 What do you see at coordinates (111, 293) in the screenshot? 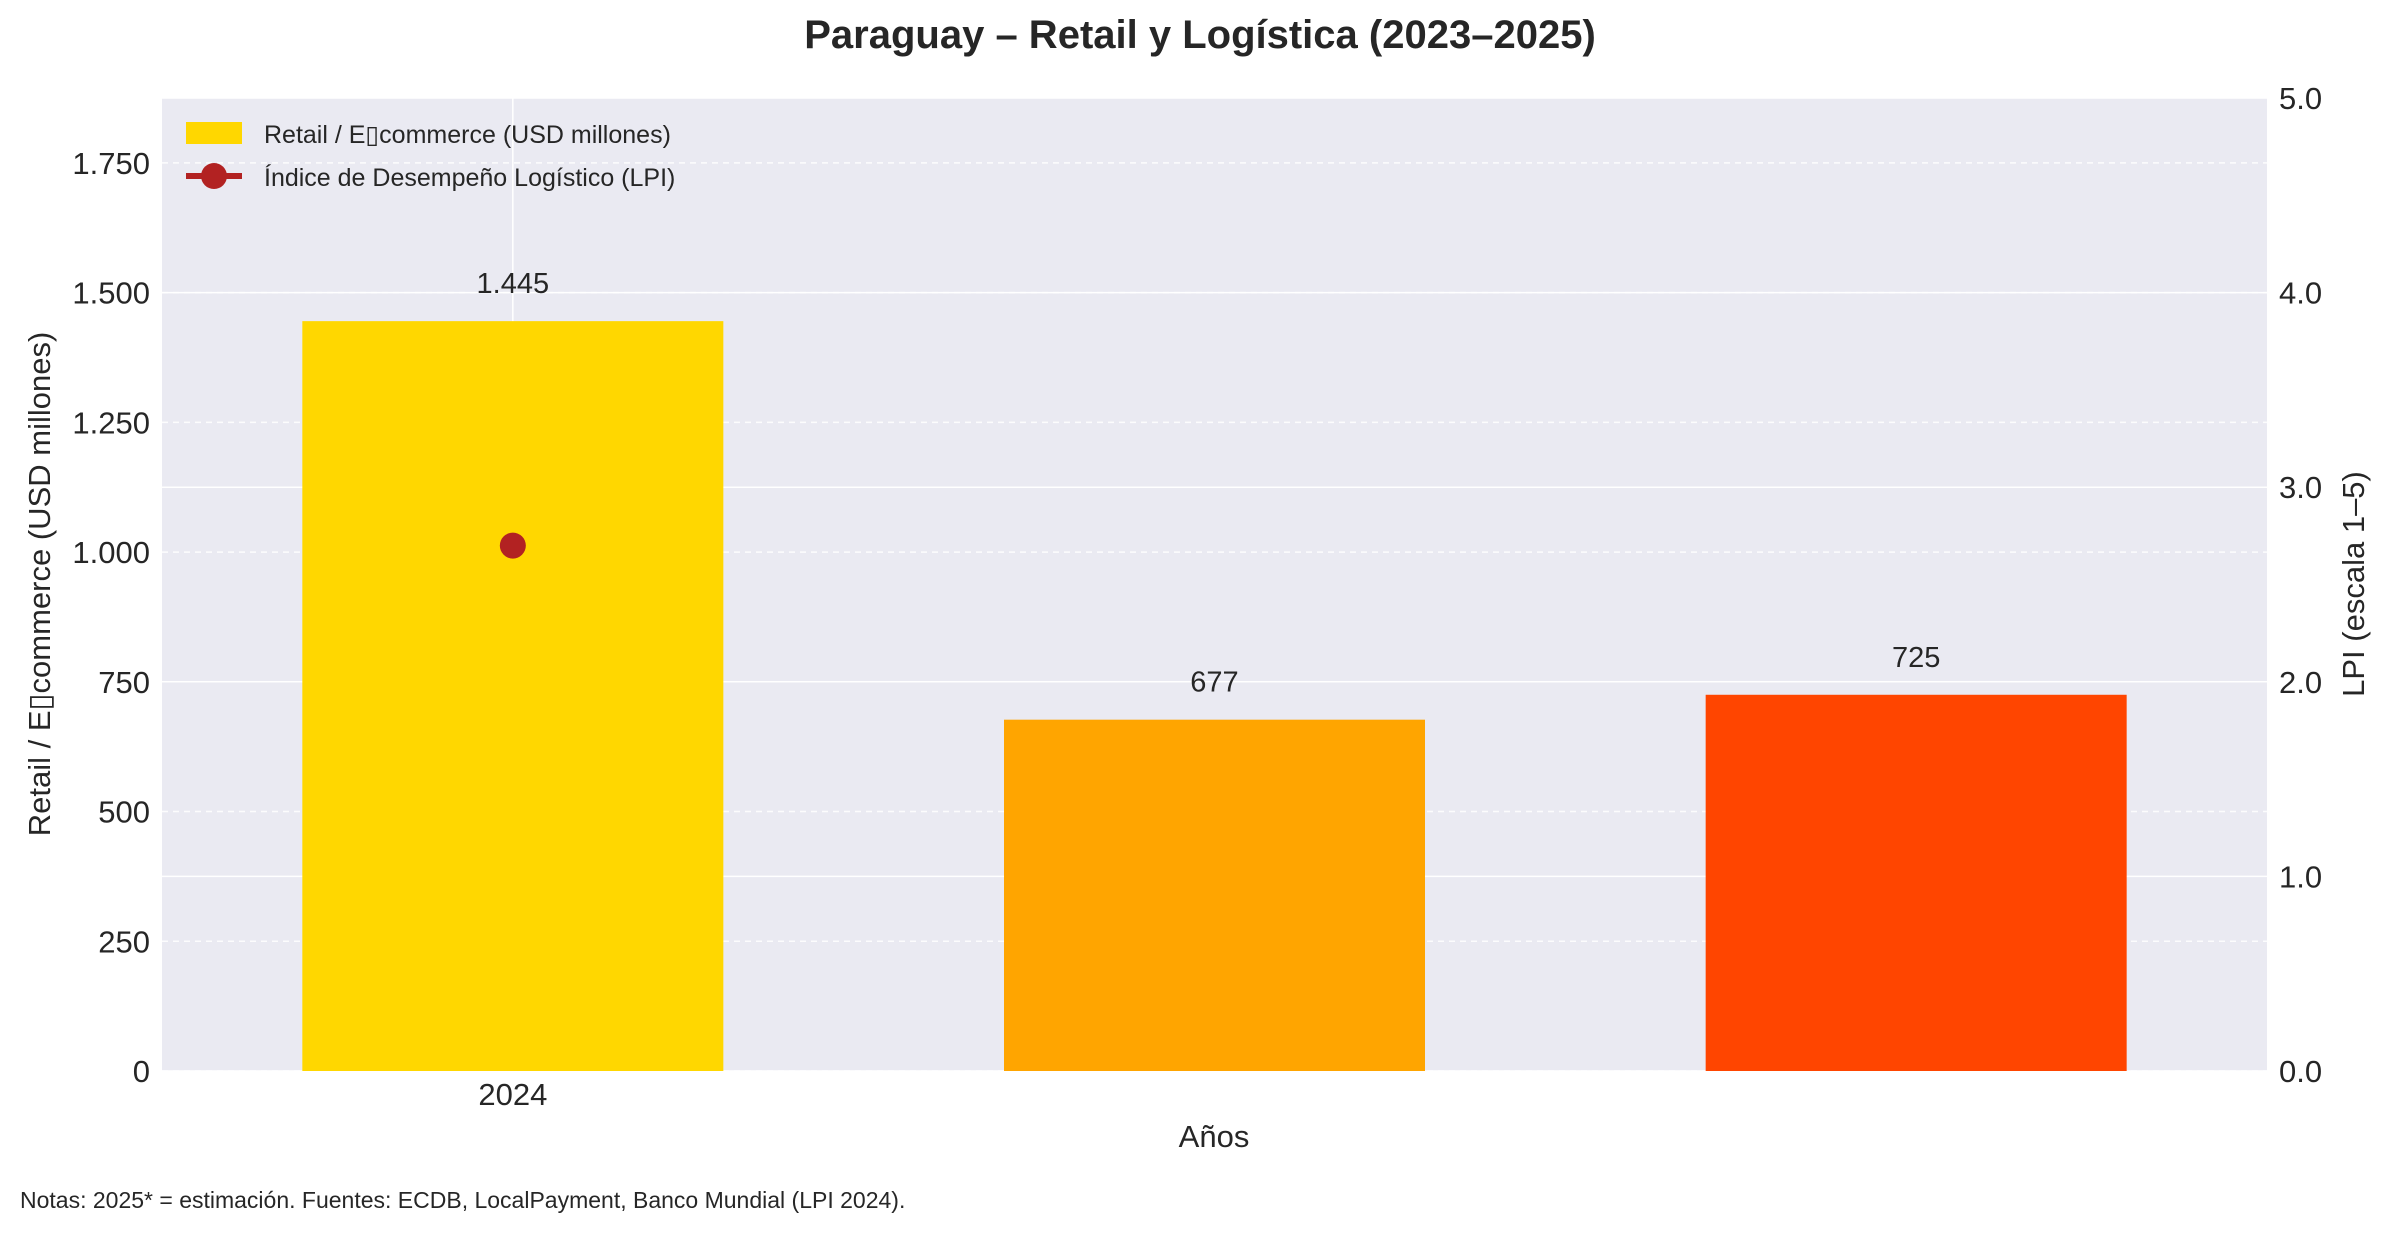
I see `left-tick-label-6: 1.500` at bounding box center [111, 293].